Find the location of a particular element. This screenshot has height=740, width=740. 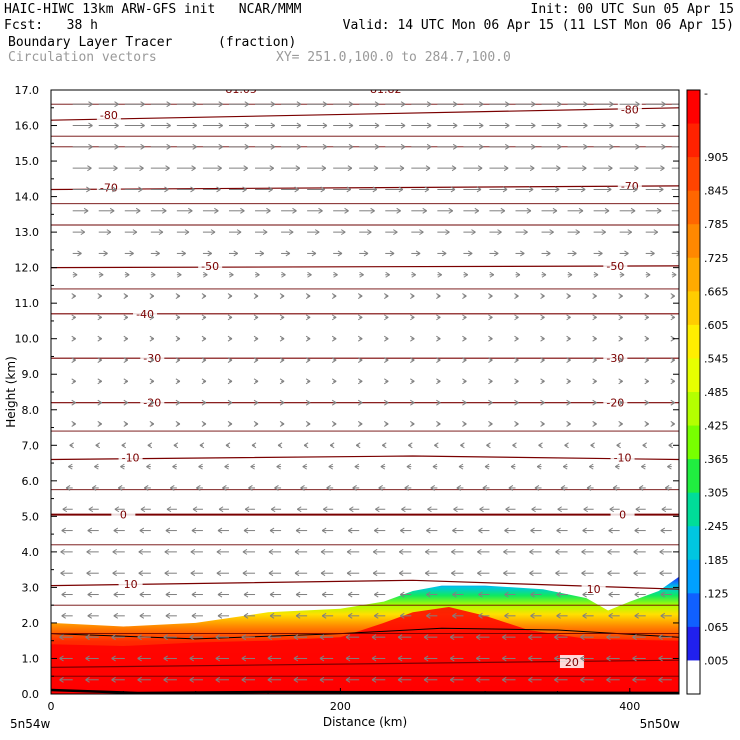

temperature-contour-label: 0 is located at coordinates (622, 515).